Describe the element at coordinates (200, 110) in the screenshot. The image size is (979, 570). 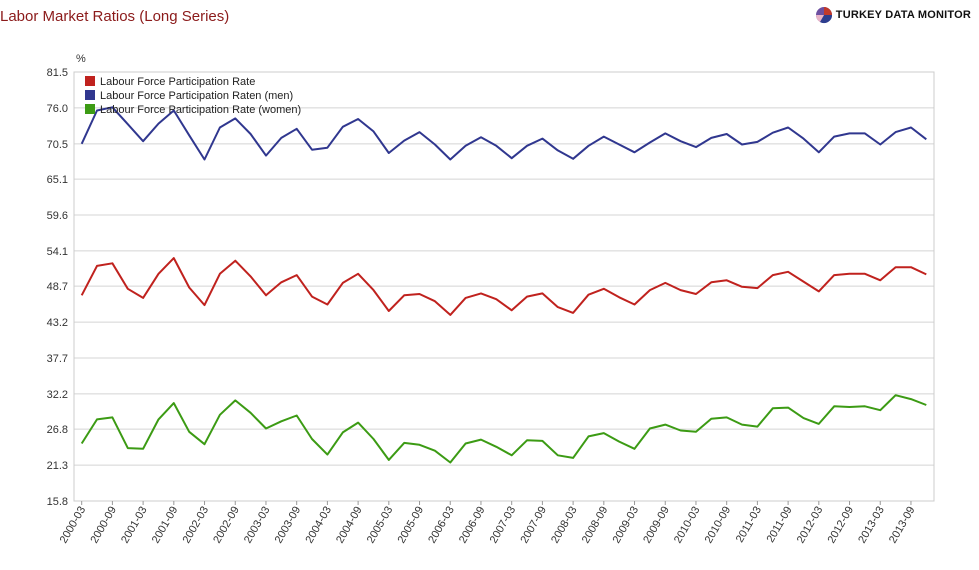
I see `legend-label: Labour Force Participation Rate (women)` at that location.